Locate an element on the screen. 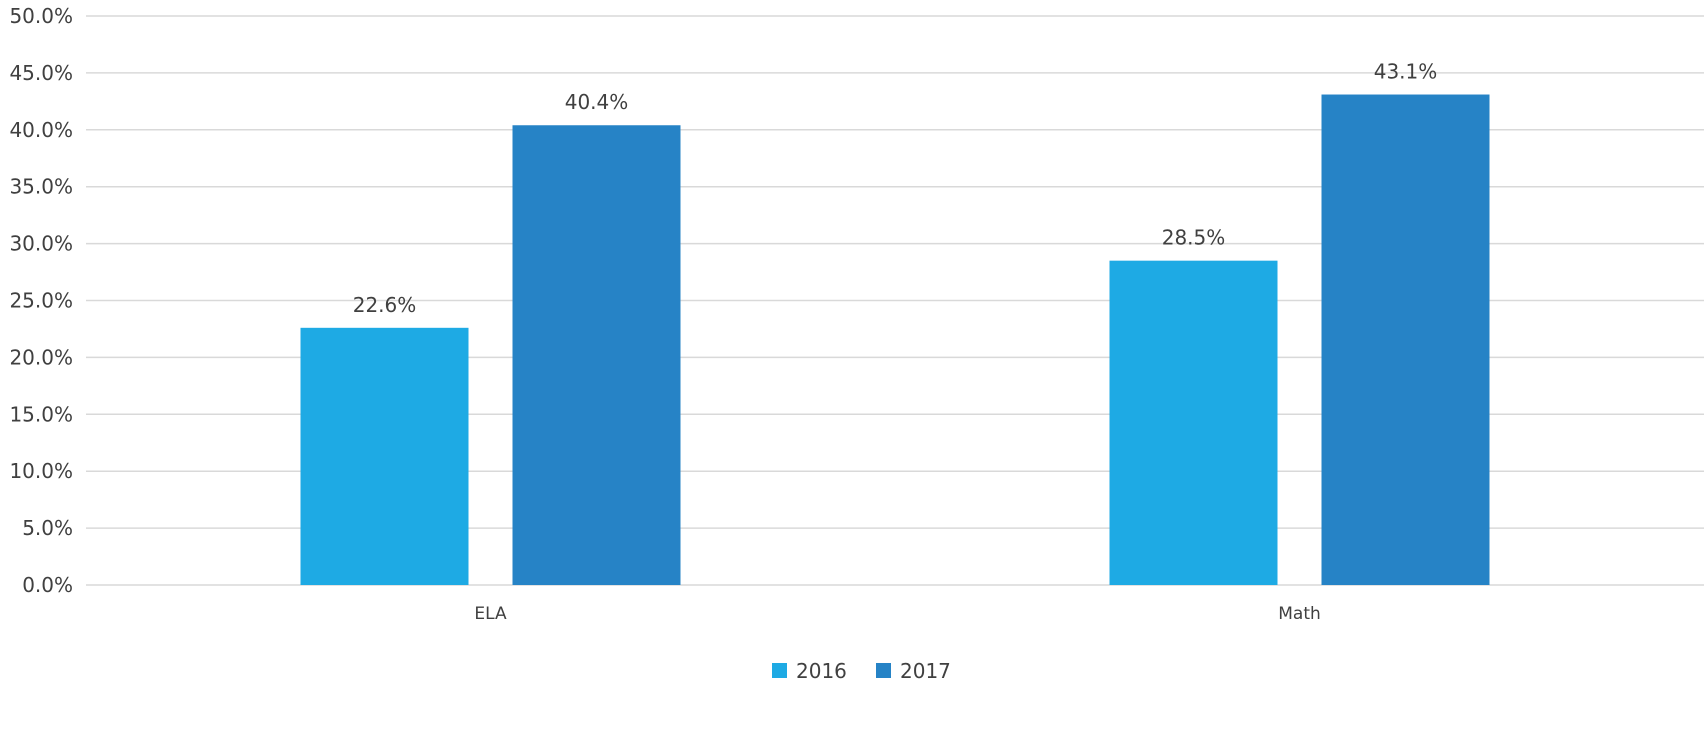 The height and width of the screenshot is (738, 1704). data-label: 43.1% is located at coordinates (1406, 72).